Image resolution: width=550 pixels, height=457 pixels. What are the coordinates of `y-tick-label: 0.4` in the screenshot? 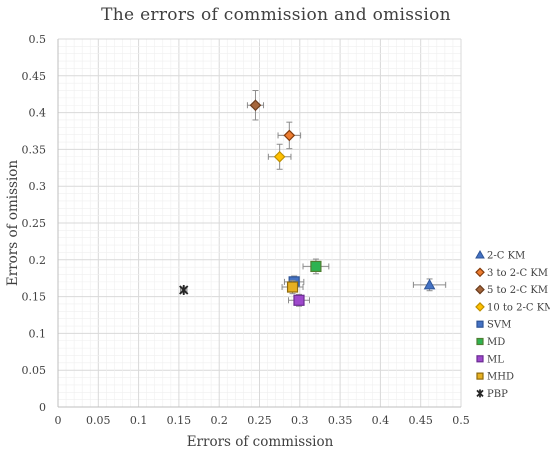 It's located at (38, 113).